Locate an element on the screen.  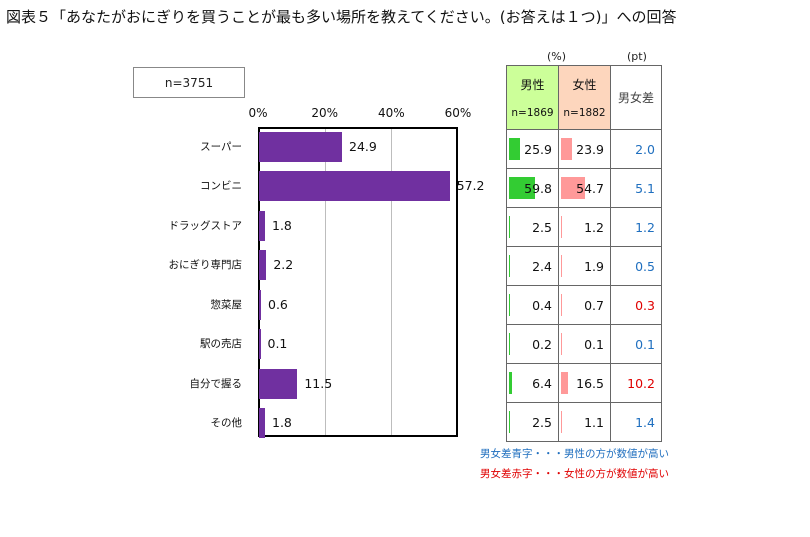
female-value: 16.5 is located at coordinates (590, 383).